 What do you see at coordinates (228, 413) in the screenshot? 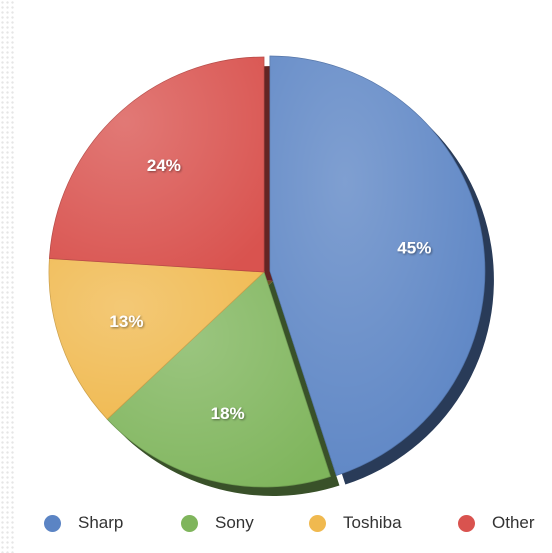
I see `pie-label-sony: 18%` at bounding box center [228, 413].